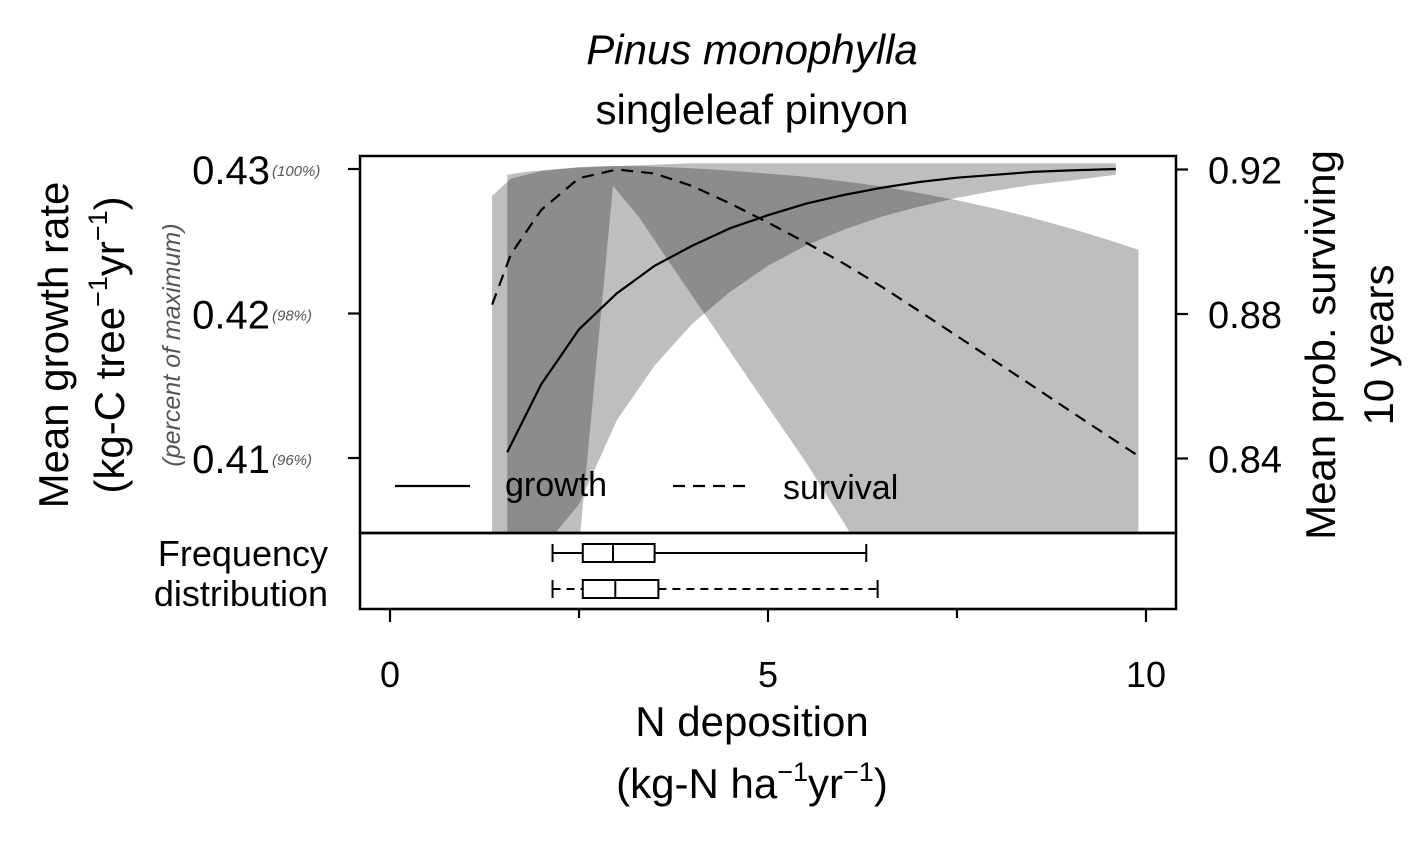  Describe the element at coordinates (53, 345) in the screenshot. I see `left-axis-label-line1: Mean growth rate` at that location.